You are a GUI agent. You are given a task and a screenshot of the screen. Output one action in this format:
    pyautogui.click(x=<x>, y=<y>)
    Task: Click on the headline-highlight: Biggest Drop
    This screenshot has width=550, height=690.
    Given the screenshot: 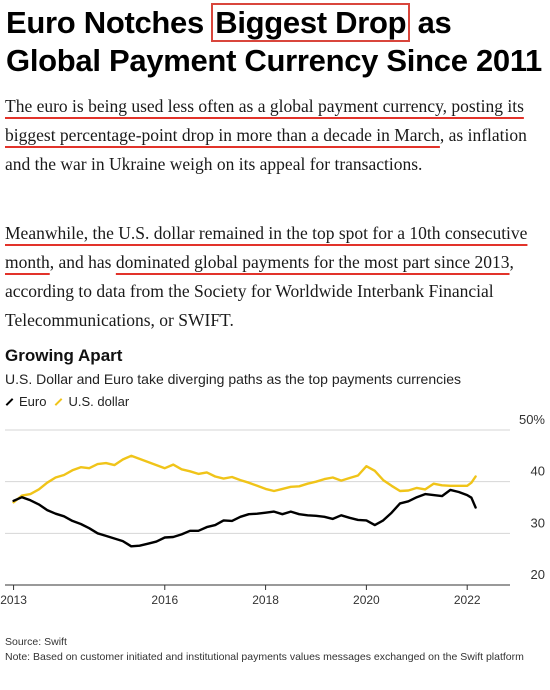 What is the action you would take?
    pyautogui.click(x=311, y=22)
    